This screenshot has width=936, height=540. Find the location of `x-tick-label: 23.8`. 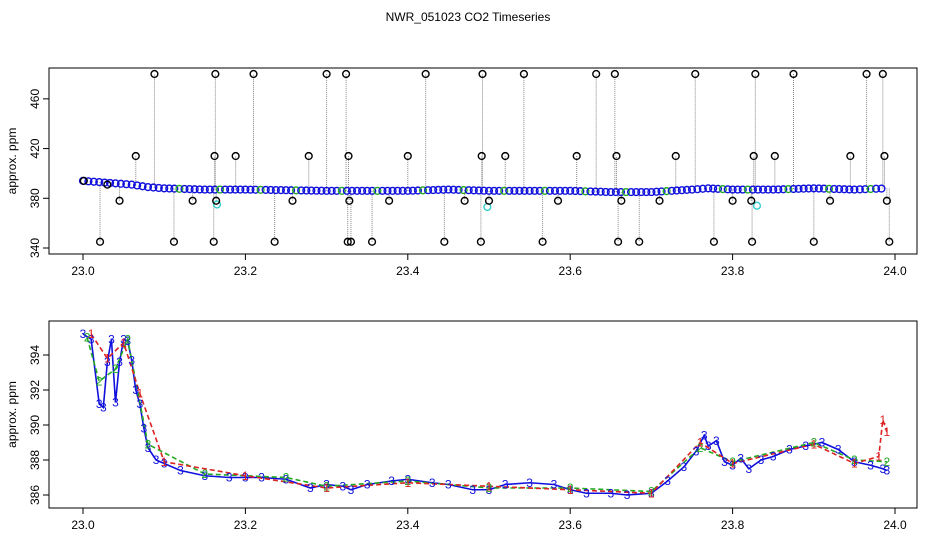

x-tick-label: 23.8 is located at coordinates (733, 525).